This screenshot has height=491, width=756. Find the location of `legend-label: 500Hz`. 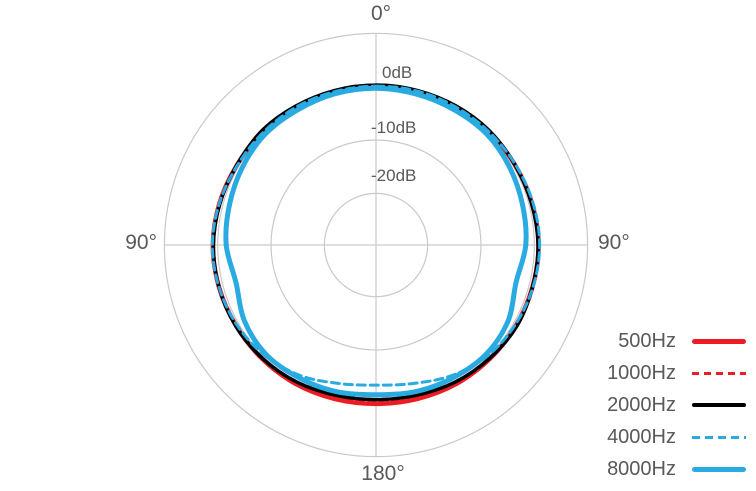

legend-label: 500Hz is located at coordinates (647, 340).